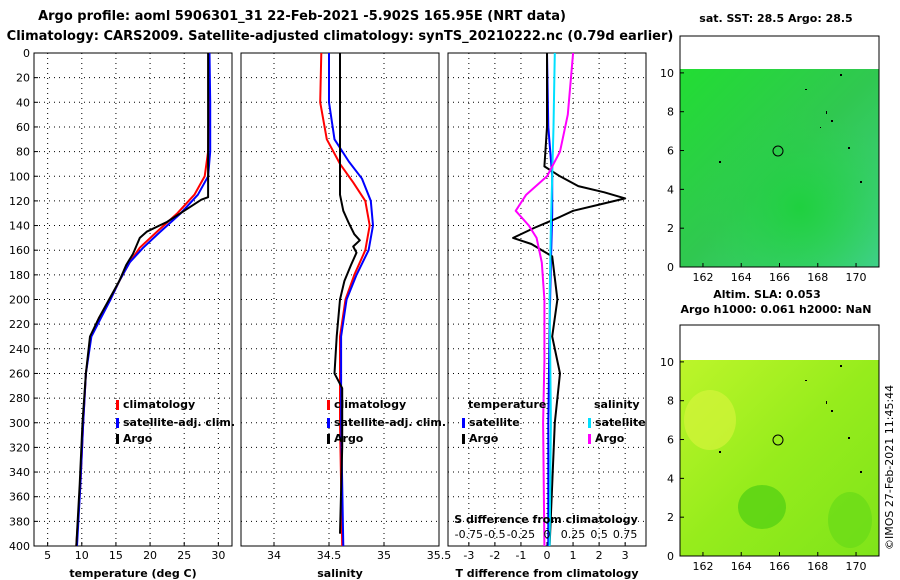 The image size is (900, 580). What do you see at coordinates (484, 438) in the screenshot?
I see `legend-t-argo-label: Argo` at bounding box center [484, 438].